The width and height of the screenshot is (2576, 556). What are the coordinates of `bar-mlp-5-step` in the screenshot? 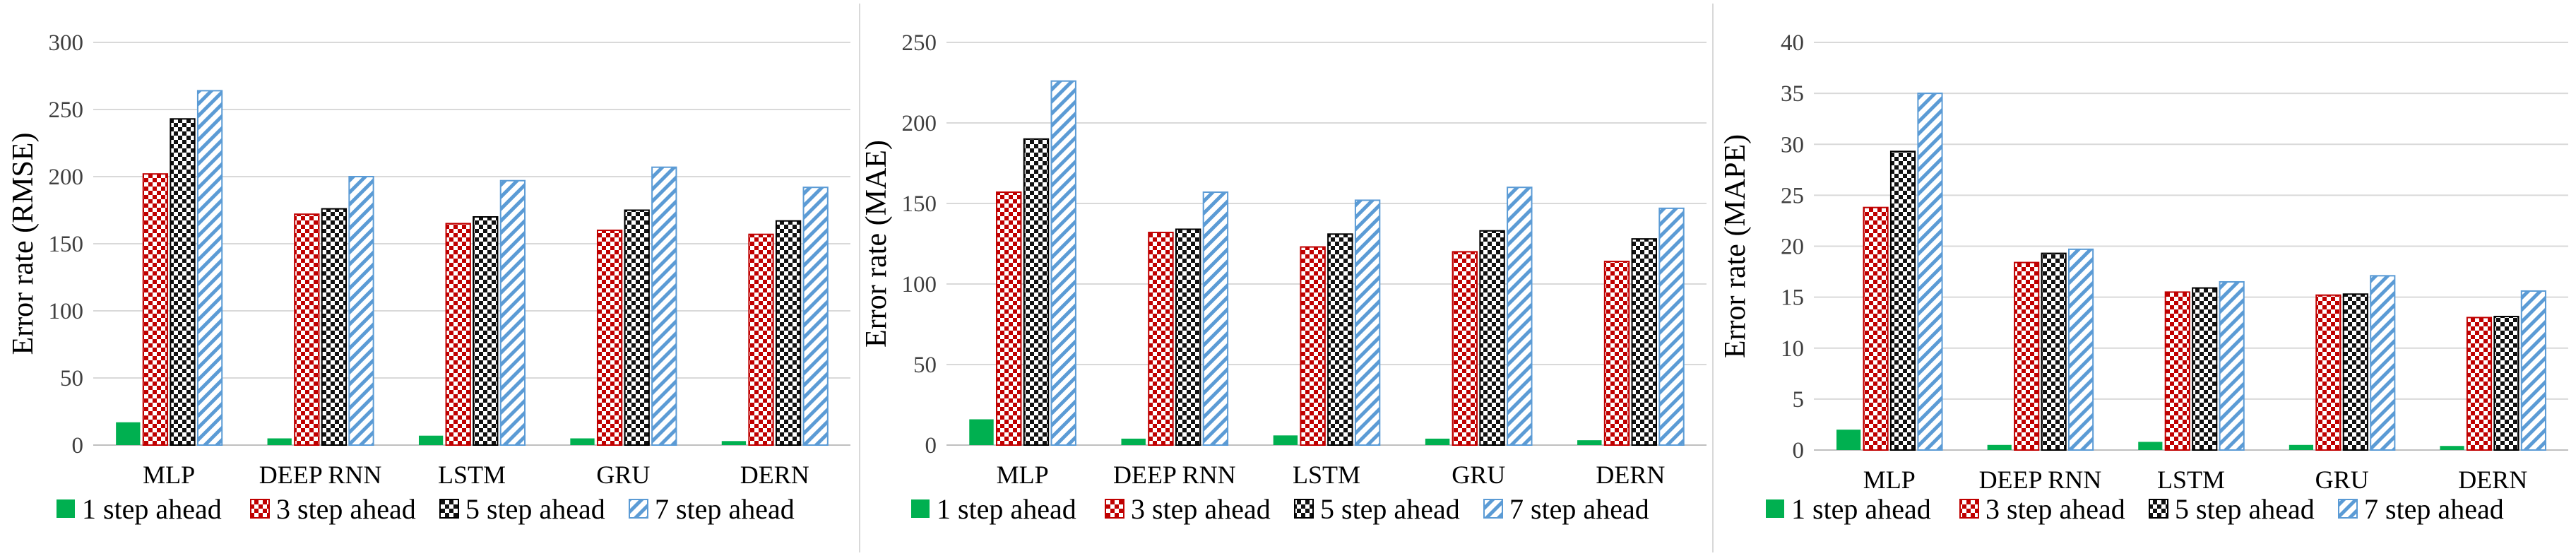 It's located at (183, 282).